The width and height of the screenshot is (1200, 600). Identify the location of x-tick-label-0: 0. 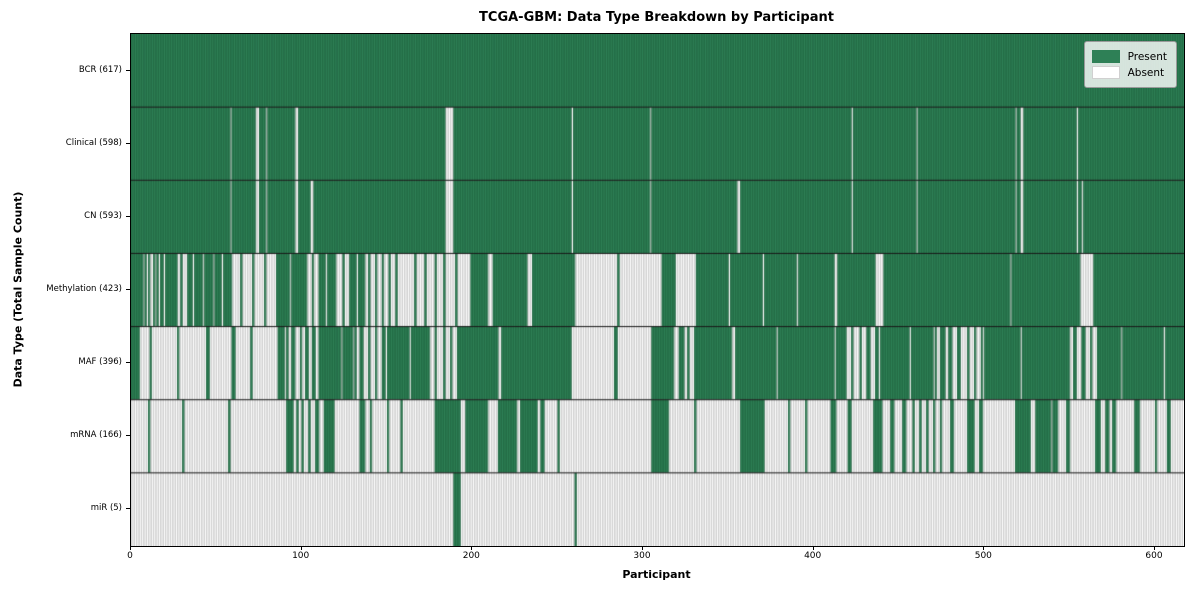
(130, 556).